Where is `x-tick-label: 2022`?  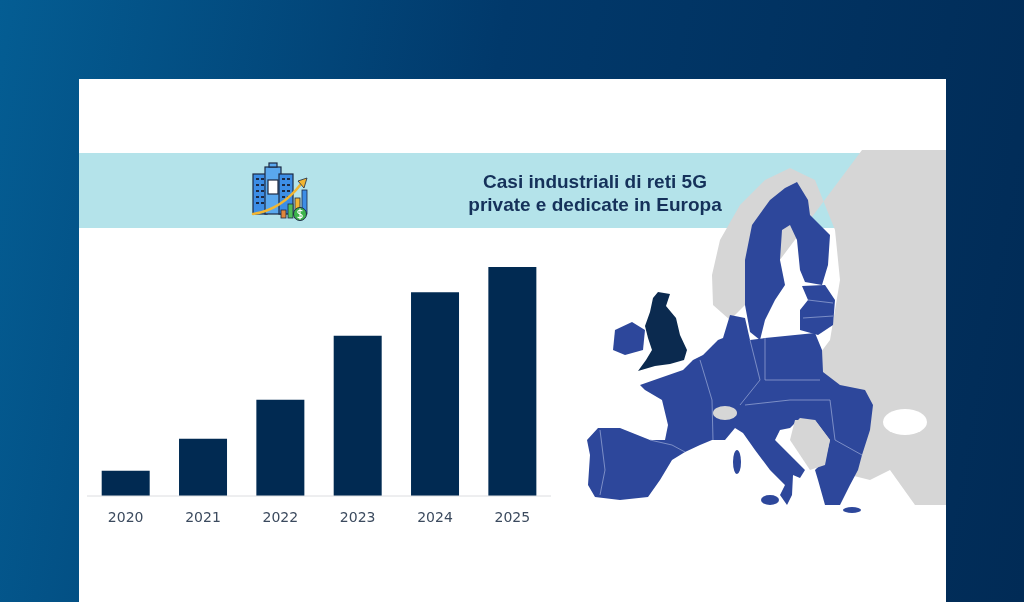 x-tick-label: 2022 is located at coordinates (280, 516).